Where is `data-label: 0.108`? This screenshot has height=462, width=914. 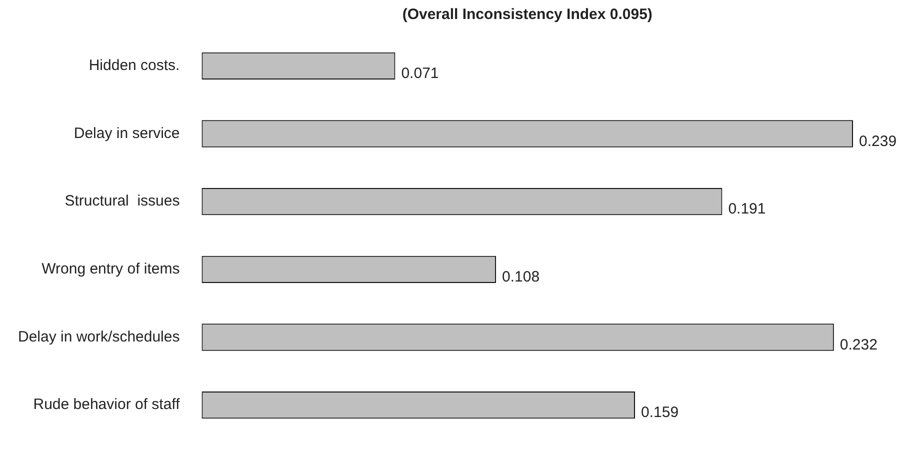
data-label: 0.108 is located at coordinates (521, 277).